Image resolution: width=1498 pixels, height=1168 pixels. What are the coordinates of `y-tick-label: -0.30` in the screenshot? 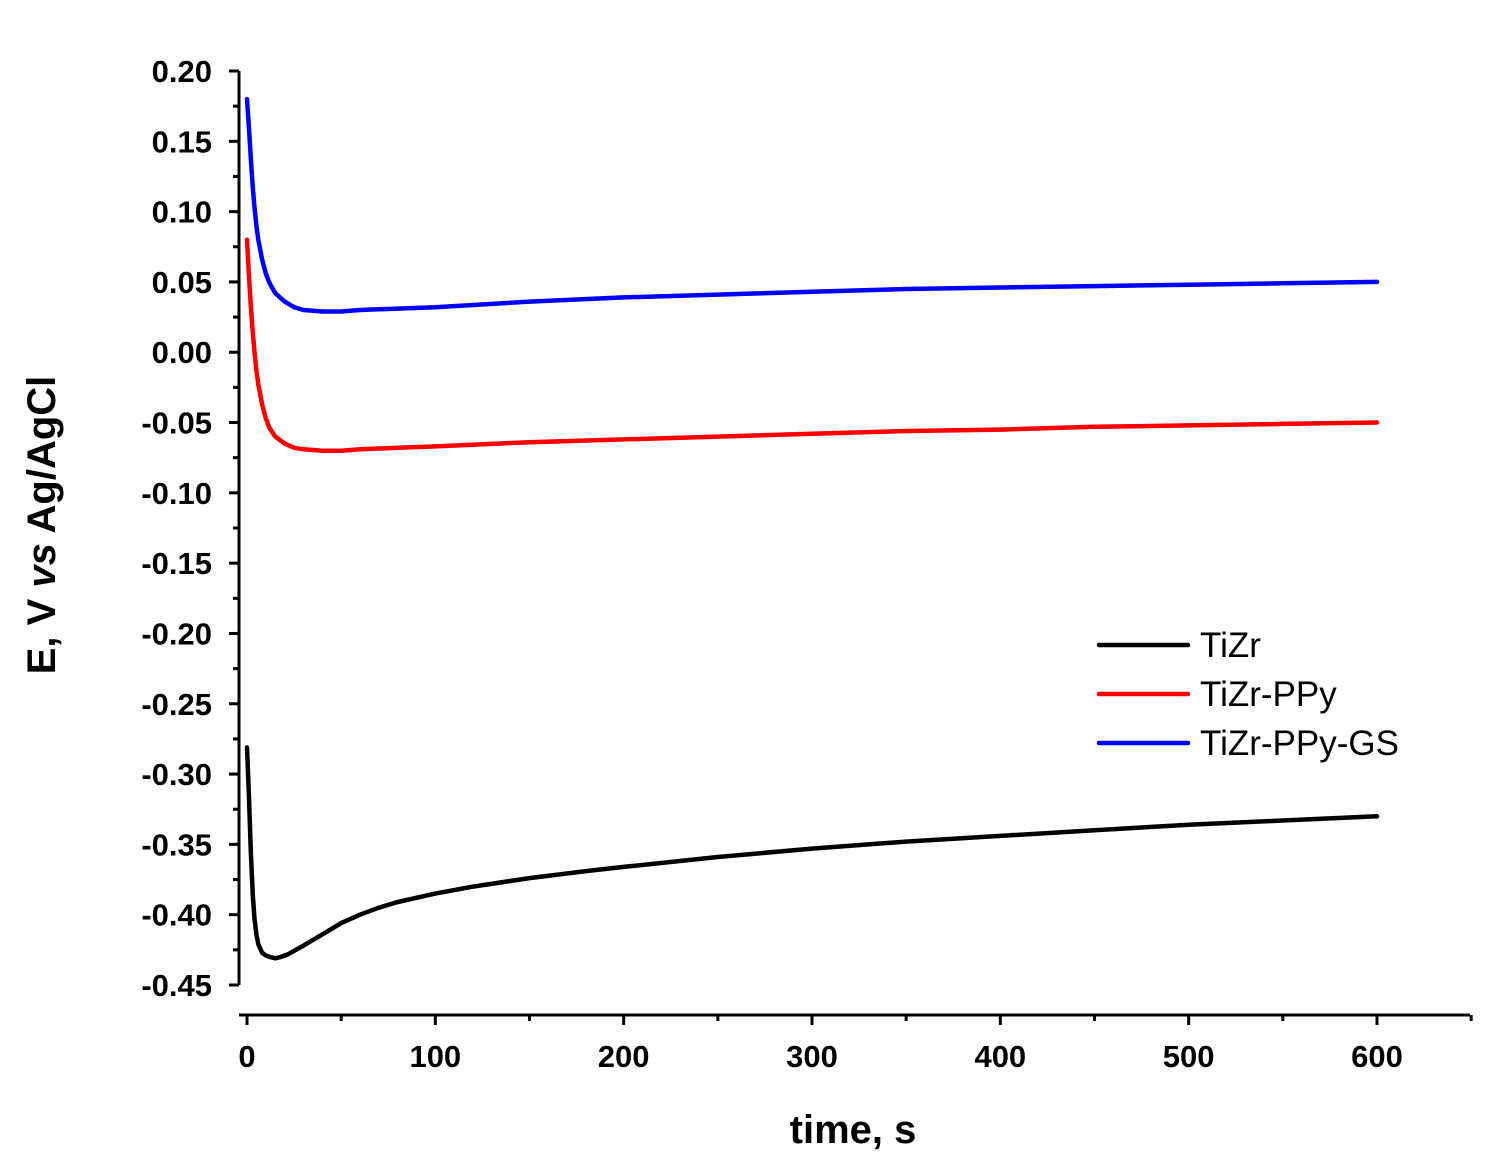 It's located at (176, 774).